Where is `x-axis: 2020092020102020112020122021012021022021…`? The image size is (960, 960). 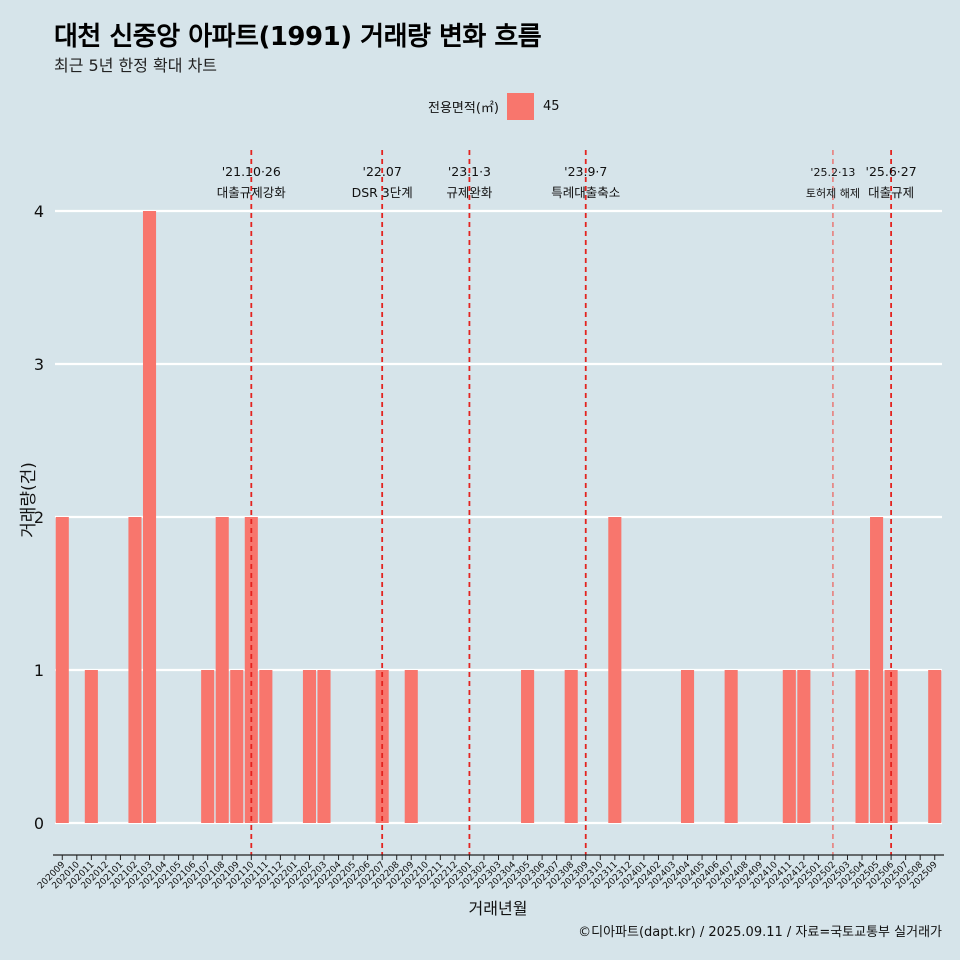
x-axis: 2020092020102020112020122021012021022021… is located at coordinates (490, 872).